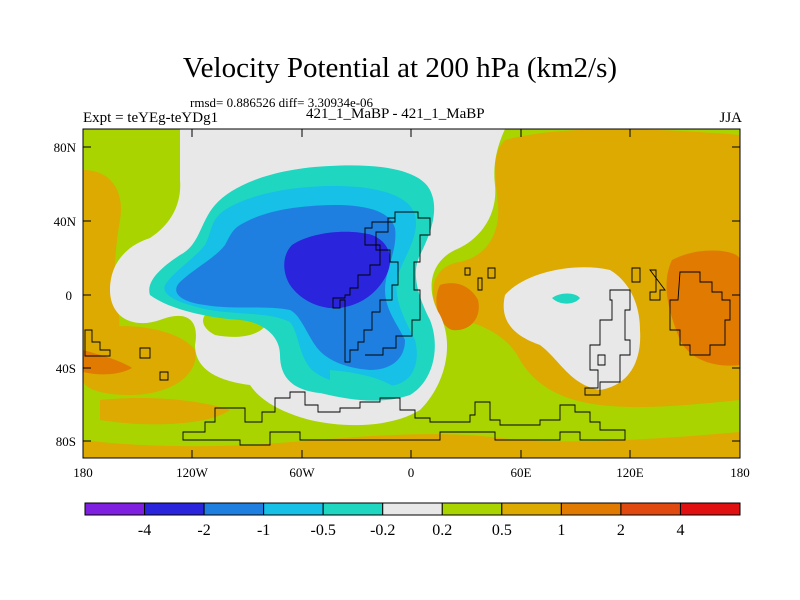  I want to click on lon-label-0: 0, so click(411, 472).